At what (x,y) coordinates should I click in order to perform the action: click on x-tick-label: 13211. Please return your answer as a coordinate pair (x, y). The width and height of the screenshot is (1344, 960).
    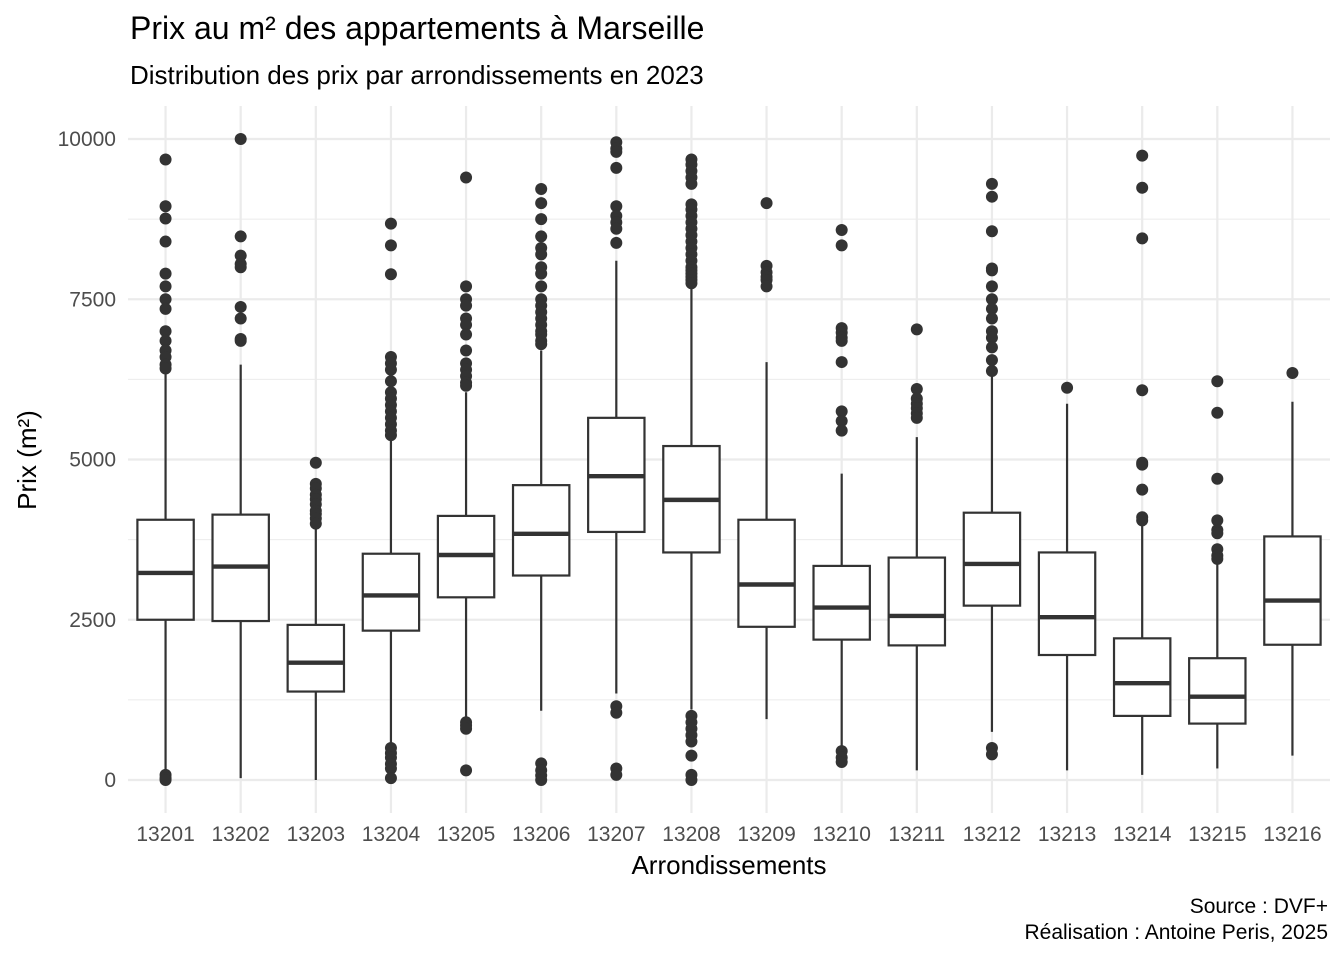
    Looking at the image, I should click on (916, 834).